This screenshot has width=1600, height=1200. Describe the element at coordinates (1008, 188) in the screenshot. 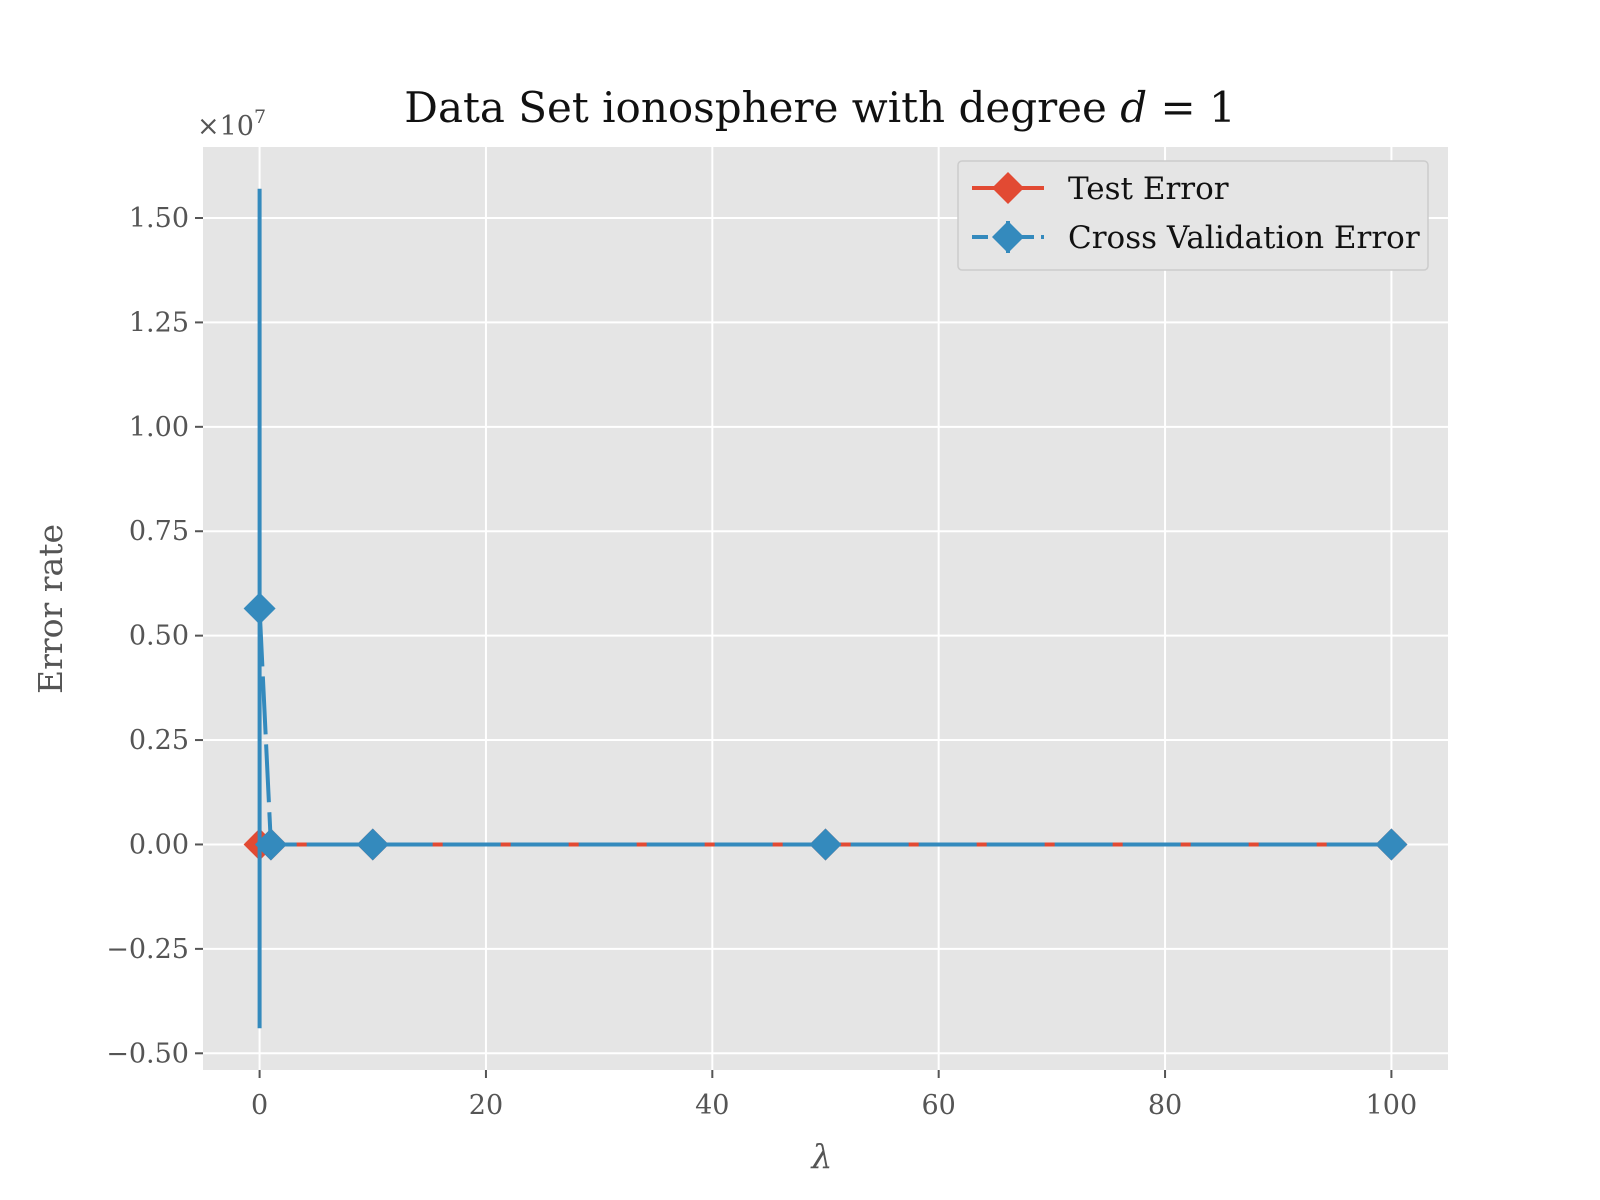

I see `legend-test-error-marker` at that location.